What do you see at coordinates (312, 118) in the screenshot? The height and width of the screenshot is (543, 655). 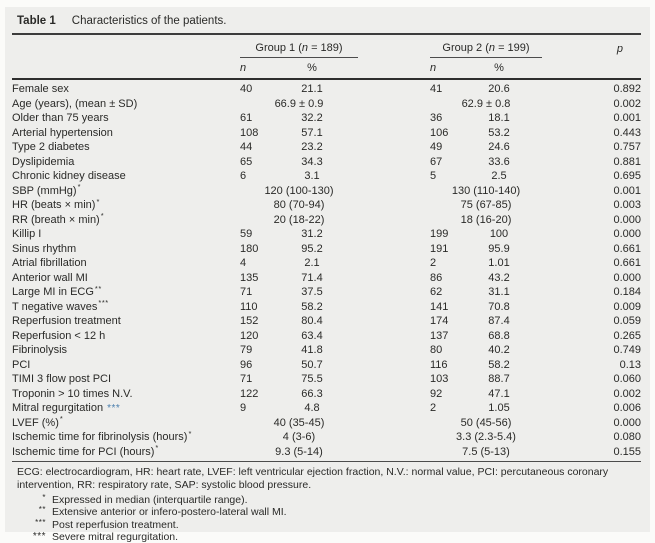 I see `group1-pct-value: 32.2` at bounding box center [312, 118].